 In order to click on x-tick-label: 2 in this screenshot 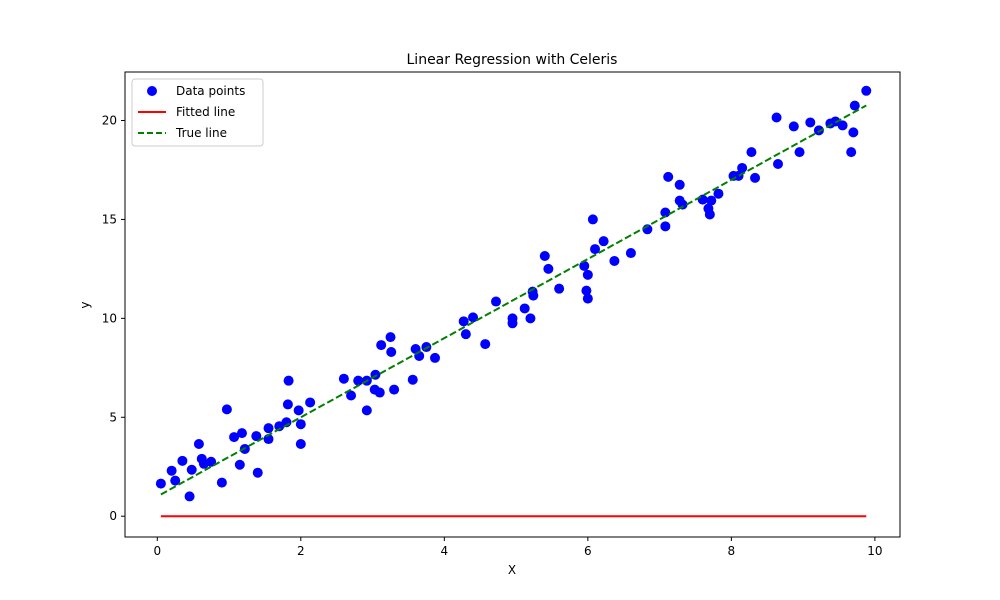, I will do `click(301, 551)`.